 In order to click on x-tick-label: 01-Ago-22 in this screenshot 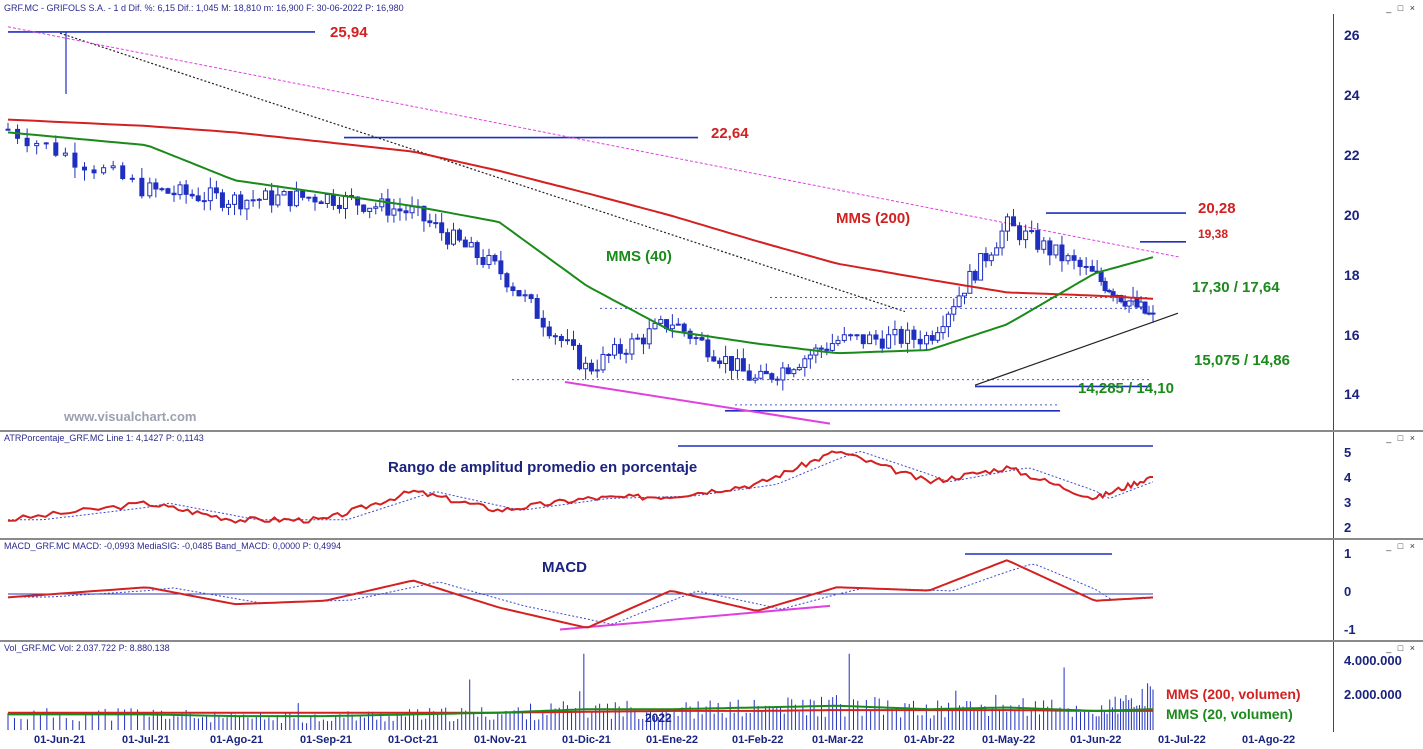, I will do `click(1269, 740)`.